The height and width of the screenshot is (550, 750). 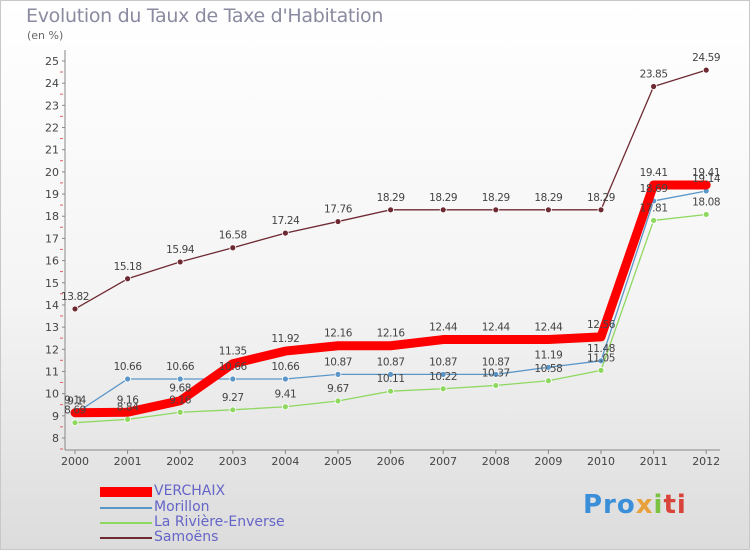 I want to click on y-tick-label: 15, so click(x=52, y=283).